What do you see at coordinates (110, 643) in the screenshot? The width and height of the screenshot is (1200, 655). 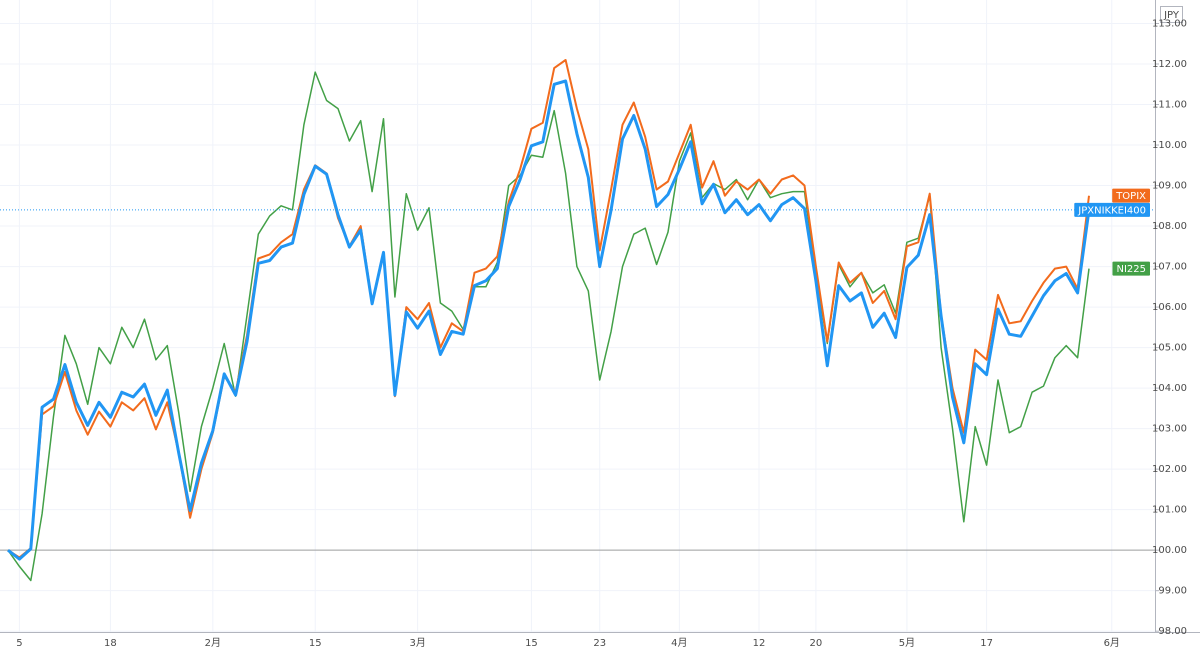 I see `x-tick-label: 18` at bounding box center [110, 643].